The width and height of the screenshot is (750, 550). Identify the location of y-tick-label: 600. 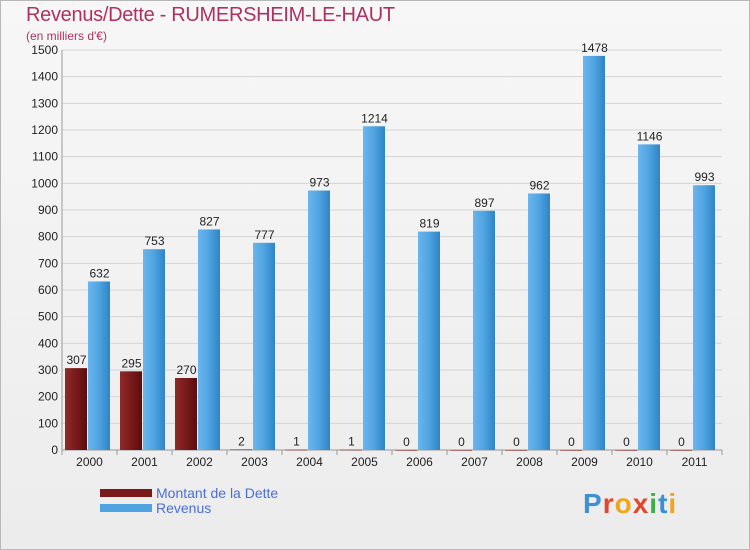
(48, 290).